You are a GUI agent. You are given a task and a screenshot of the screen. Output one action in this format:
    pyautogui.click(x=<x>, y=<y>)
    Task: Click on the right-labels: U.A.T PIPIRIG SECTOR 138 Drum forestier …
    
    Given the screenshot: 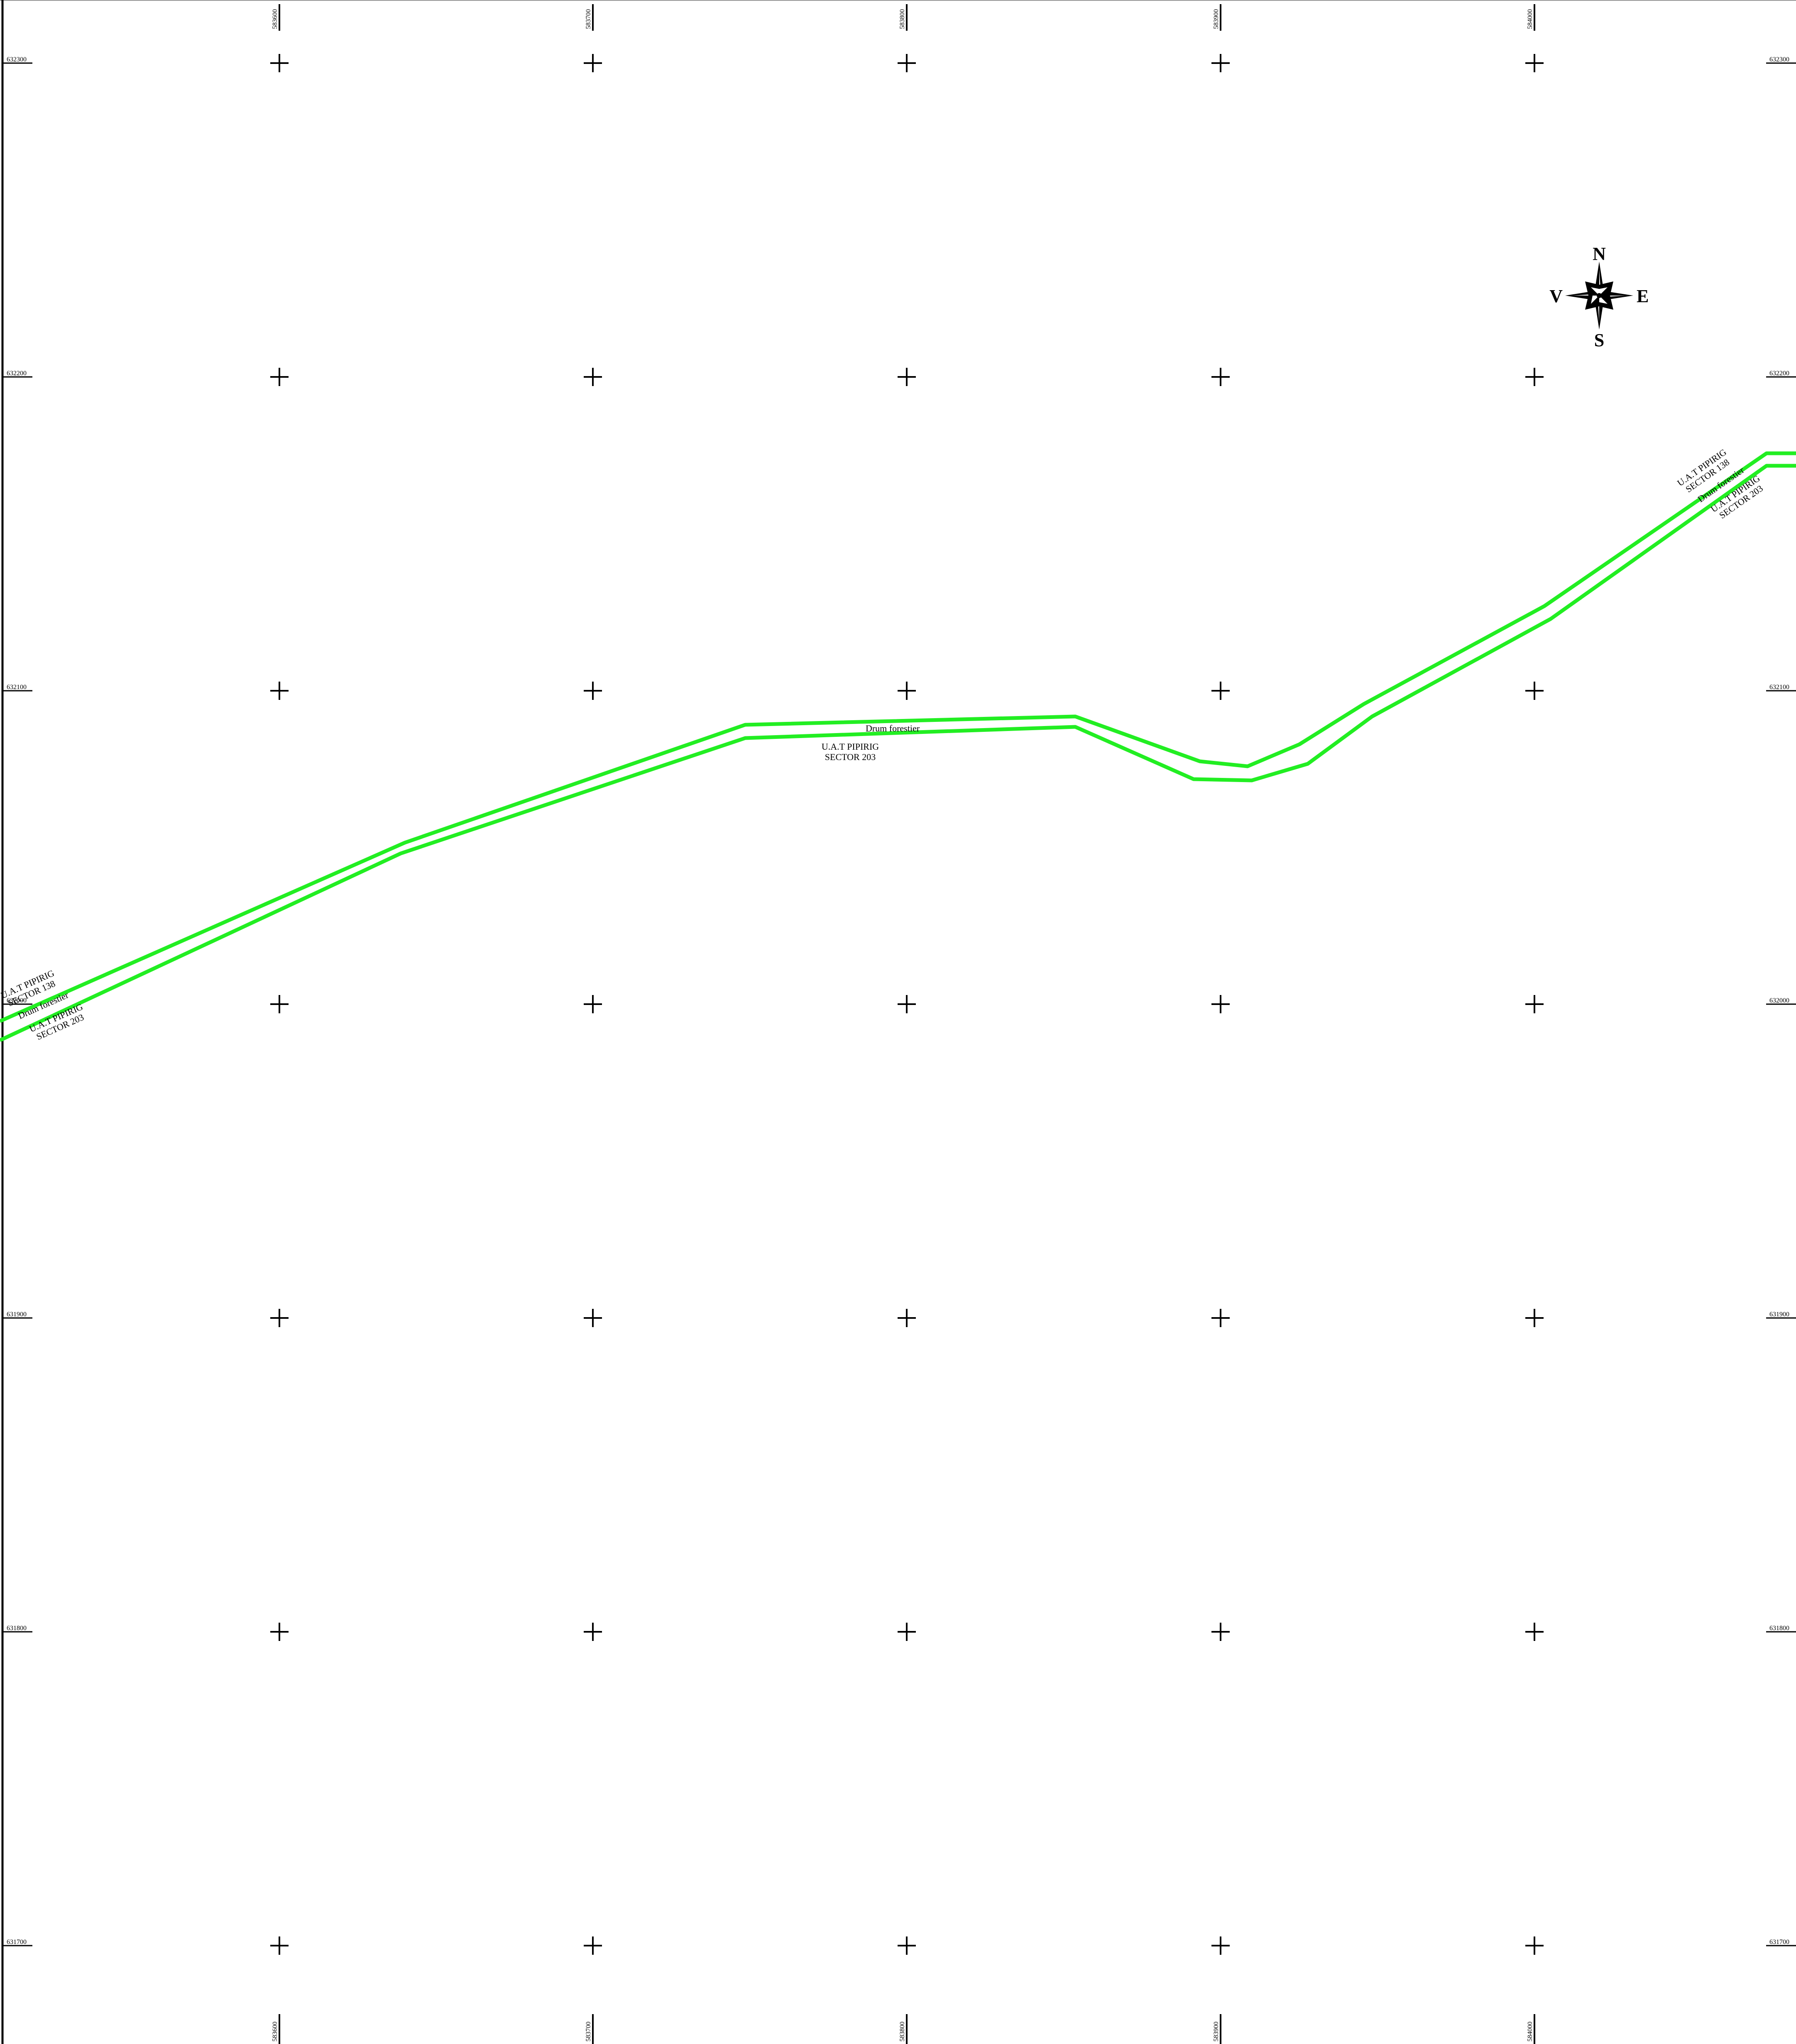 What is the action you would take?
    pyautogui.click(x=1720, y=484)
    